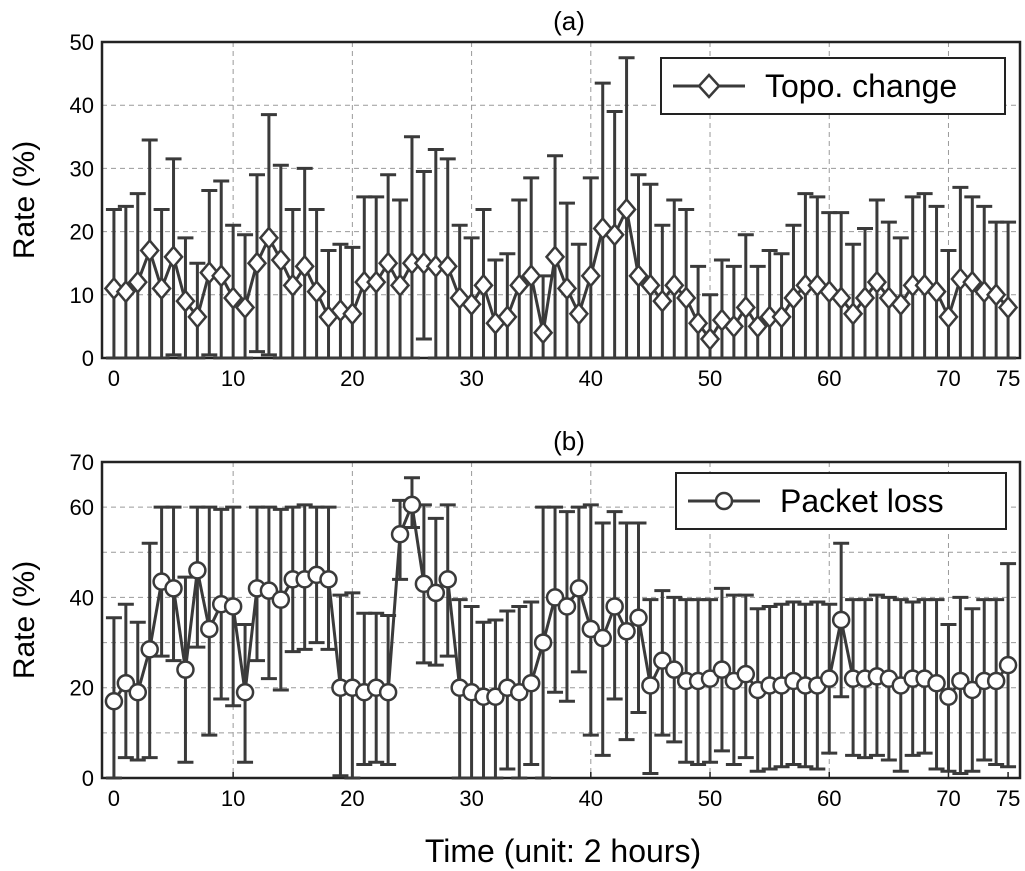 The width and height of the screenshot is (1025, 871). I want to click on legend-marker, so click(709, 86).